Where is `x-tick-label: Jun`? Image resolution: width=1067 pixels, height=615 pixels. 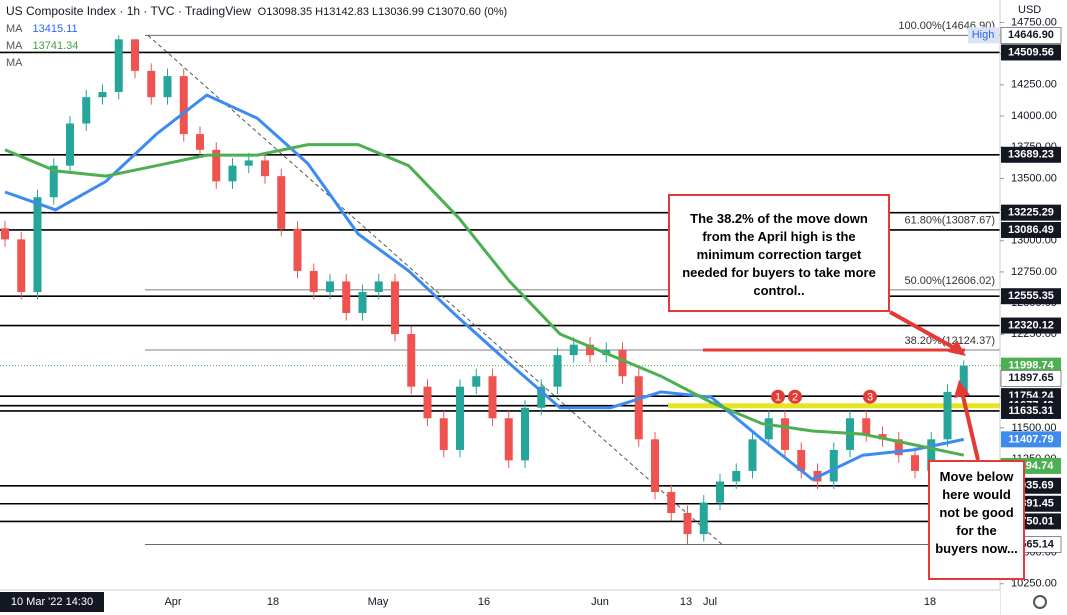 x-tick-label: Jun is located at coordinates (600, 602).